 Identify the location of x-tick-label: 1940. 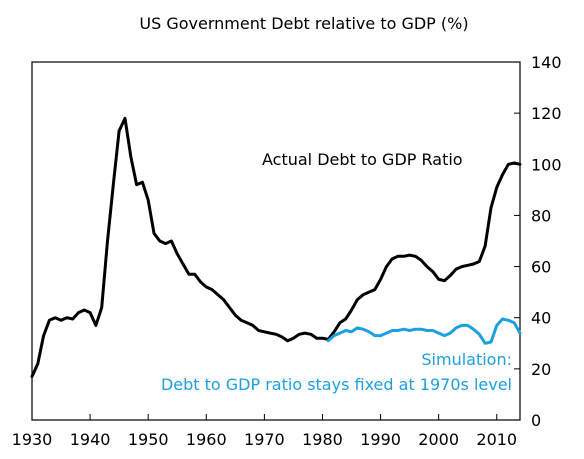
(90, 439).